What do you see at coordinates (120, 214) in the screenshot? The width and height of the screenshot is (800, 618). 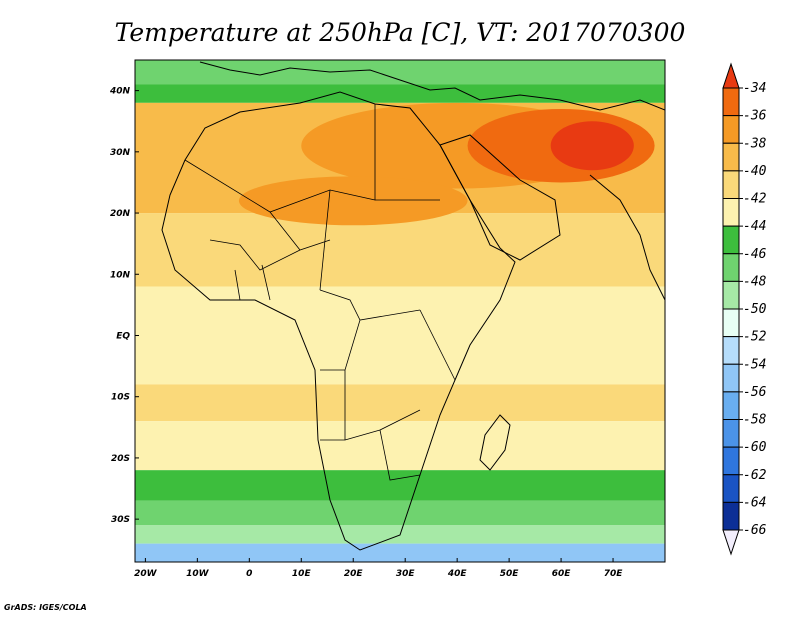 I see `lat-tick-label: 20N` at bounding box center [120, 214].